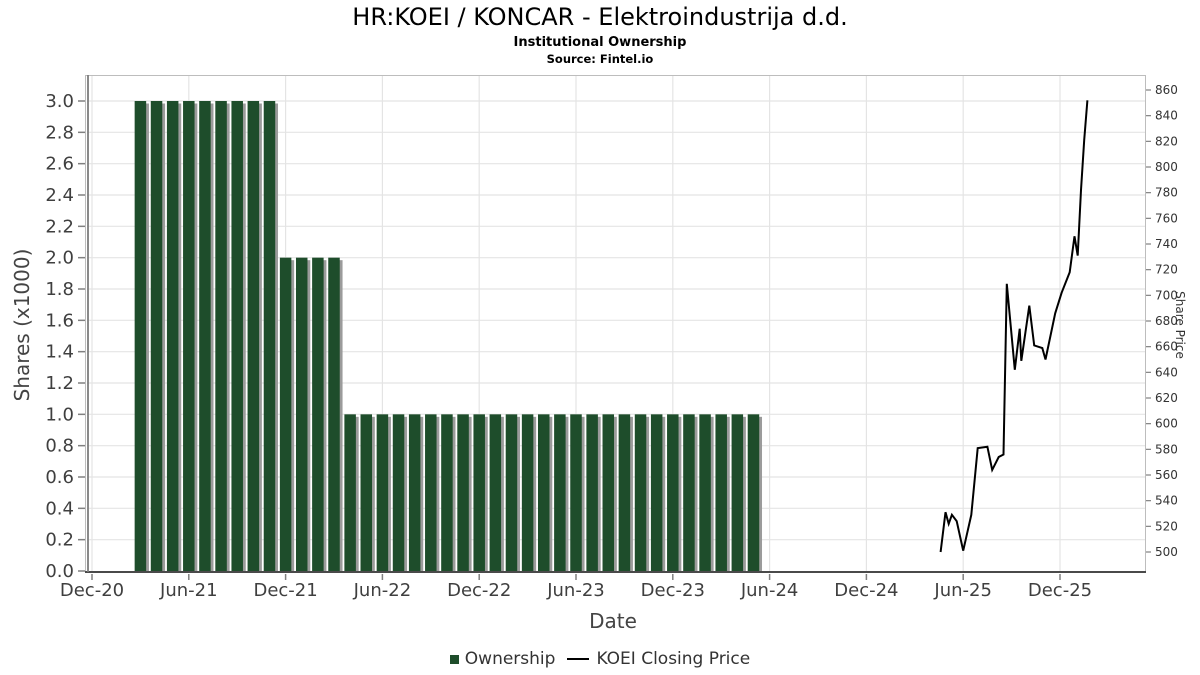 The height and width of the screenshot is (675, 1200). Describe the element at coordinates (59, 101) in the screenshot. I see `y-left-tick-label: 3.0` at that location.